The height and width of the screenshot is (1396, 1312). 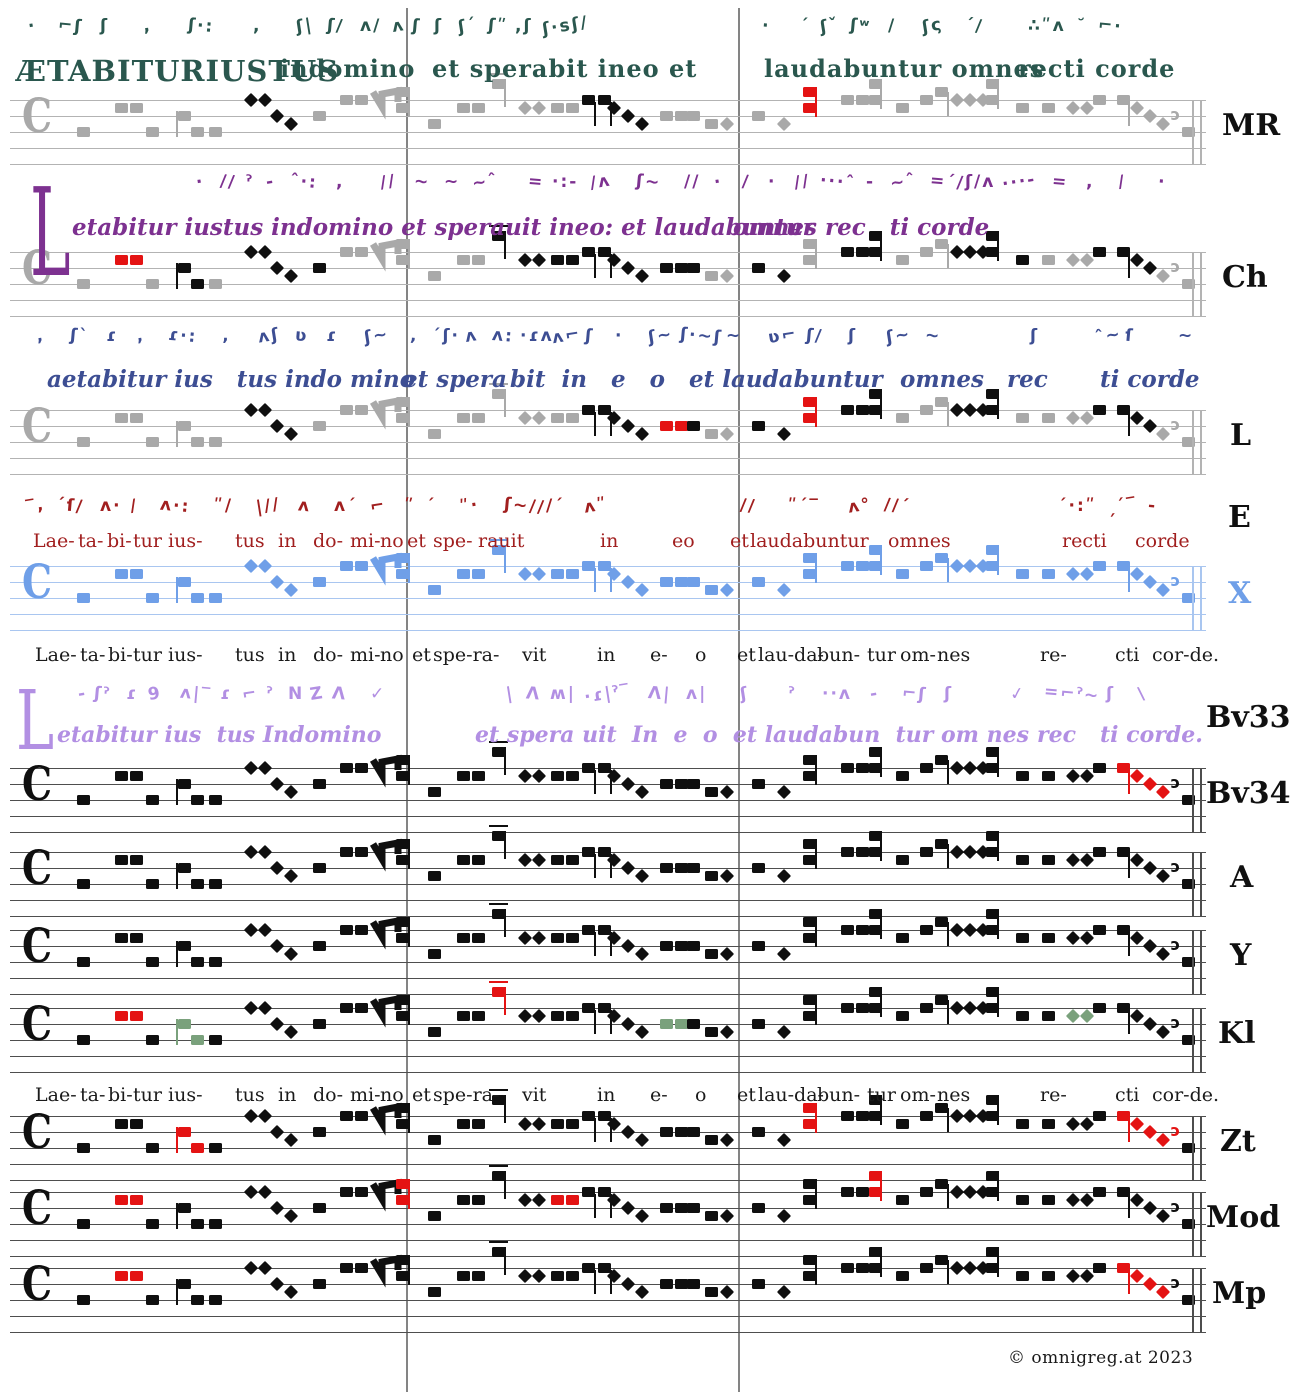 I want to click on source-label-Zt: Zt, so click(x=1238, y=1141).